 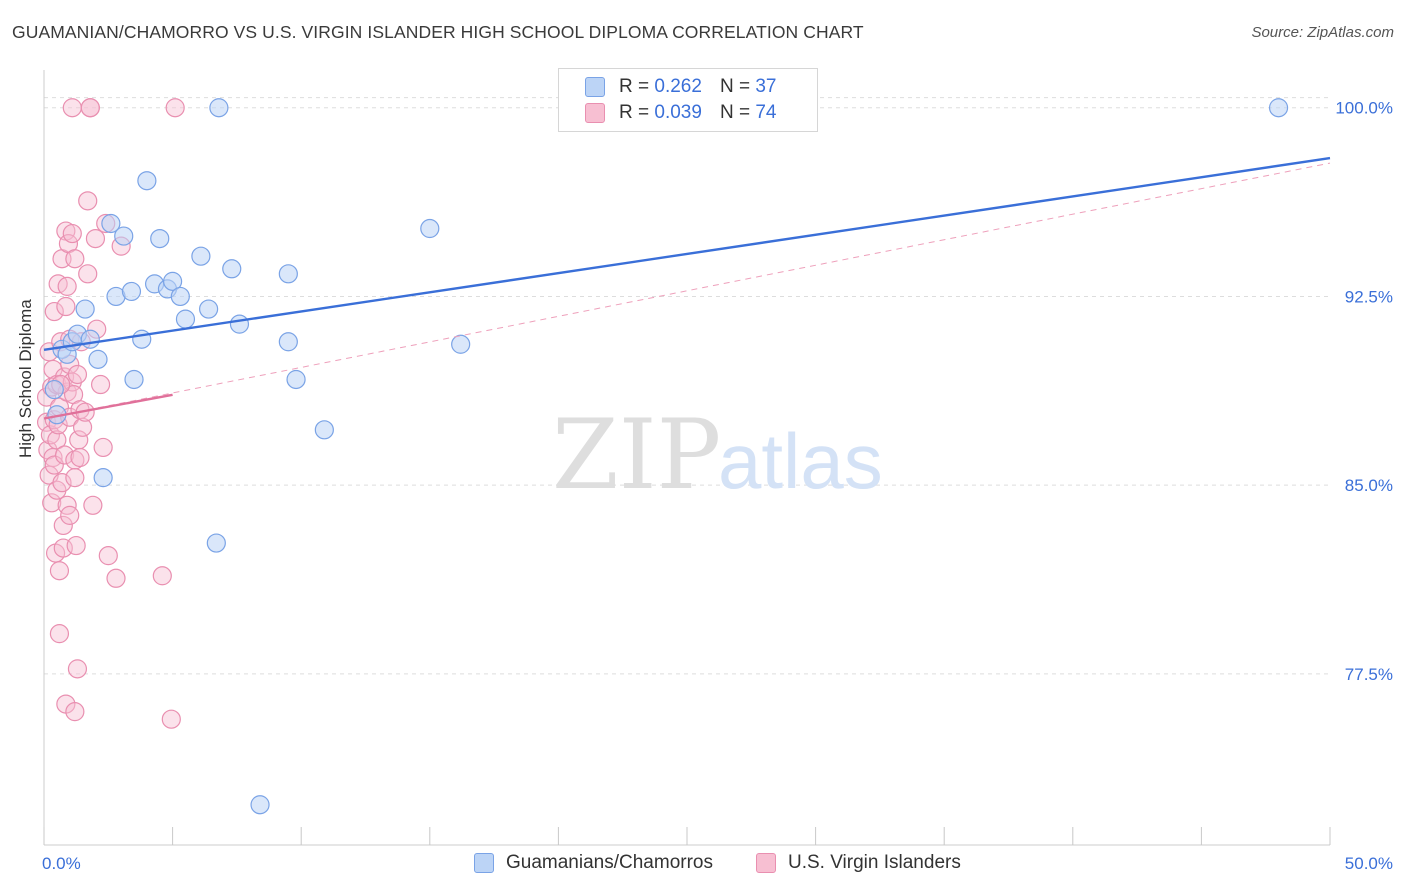 I want to click on y-tick-label: 77.5%, so click(x=1369, y=674).